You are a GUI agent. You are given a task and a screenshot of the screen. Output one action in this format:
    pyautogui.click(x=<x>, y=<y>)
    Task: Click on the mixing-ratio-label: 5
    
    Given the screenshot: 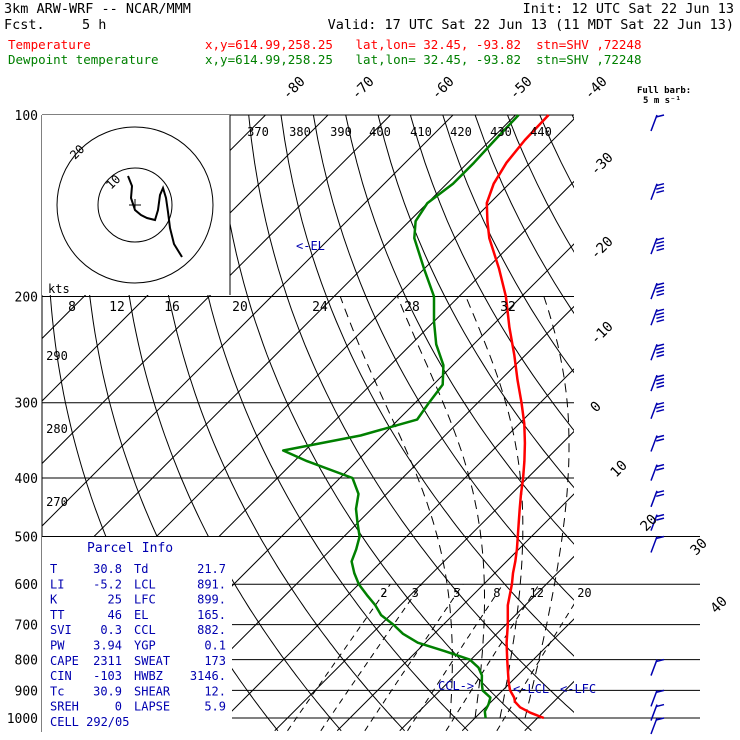 What is the action you would take?
    pyautogui.click(x=456, y=593)
    